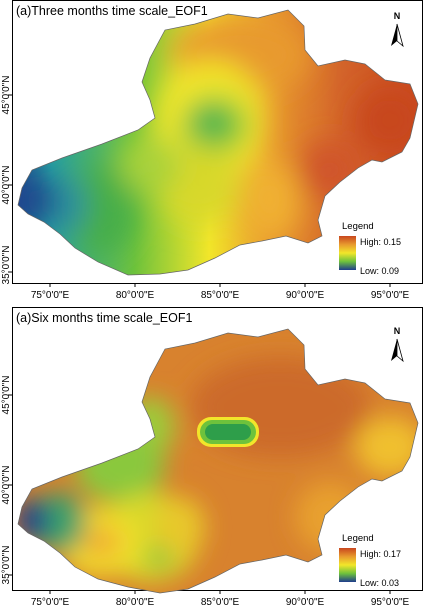  Describe the element at coordinates (379, 583) in the screenshot. I see `legend-low-label: Low: 0.03` at that location.